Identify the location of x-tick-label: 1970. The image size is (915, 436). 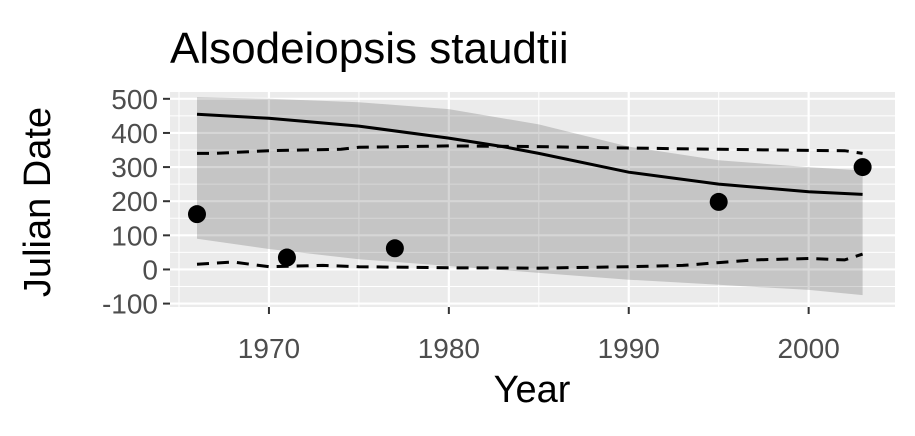
(269, 348).